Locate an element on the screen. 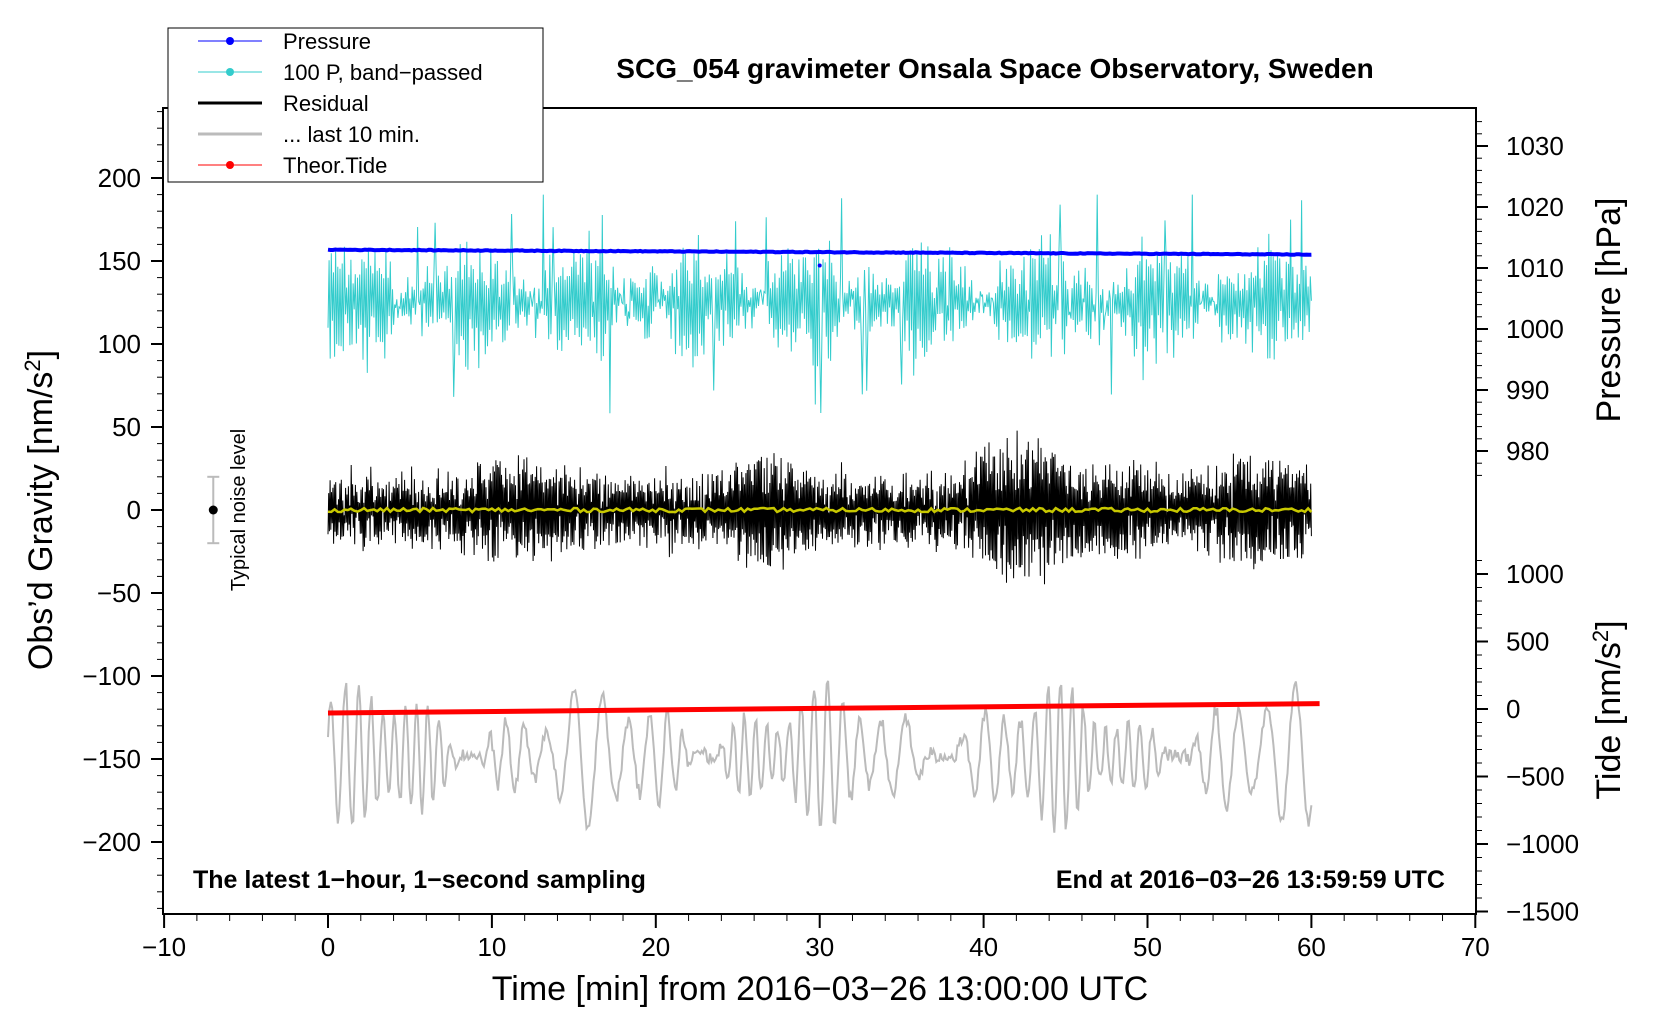 This screenshot has height=1020, width=1660. series-pressure is located at coordinates (819, 252).